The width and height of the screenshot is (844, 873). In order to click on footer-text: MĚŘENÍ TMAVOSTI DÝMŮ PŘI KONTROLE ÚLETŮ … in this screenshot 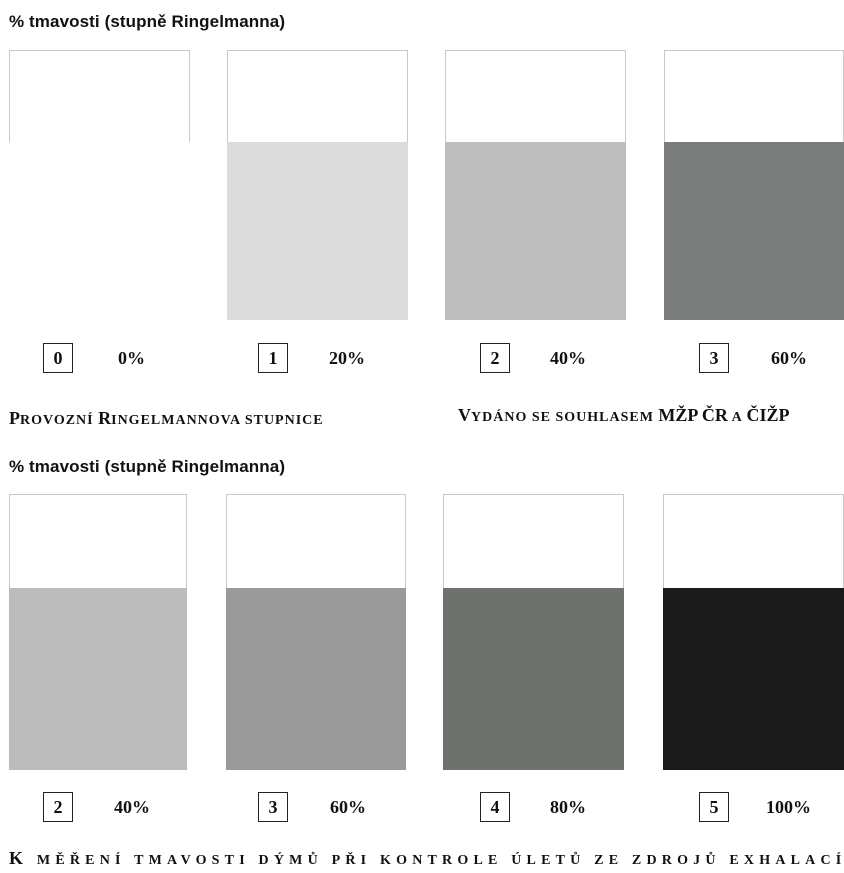, I will do `click(436, 860)`.